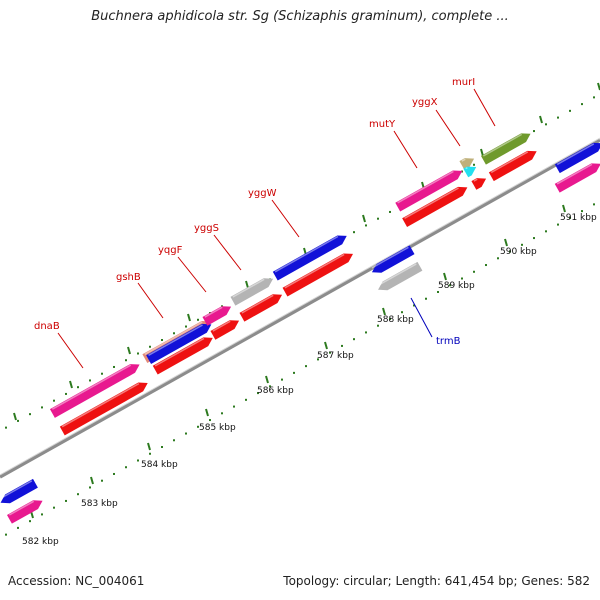 The width and height of the screenshot is (600, 600). What do you see at coordinates (400, 276) in the screenshot?
I see `gene-trmB-gray-bar-body` at bounding box center [400, 276].